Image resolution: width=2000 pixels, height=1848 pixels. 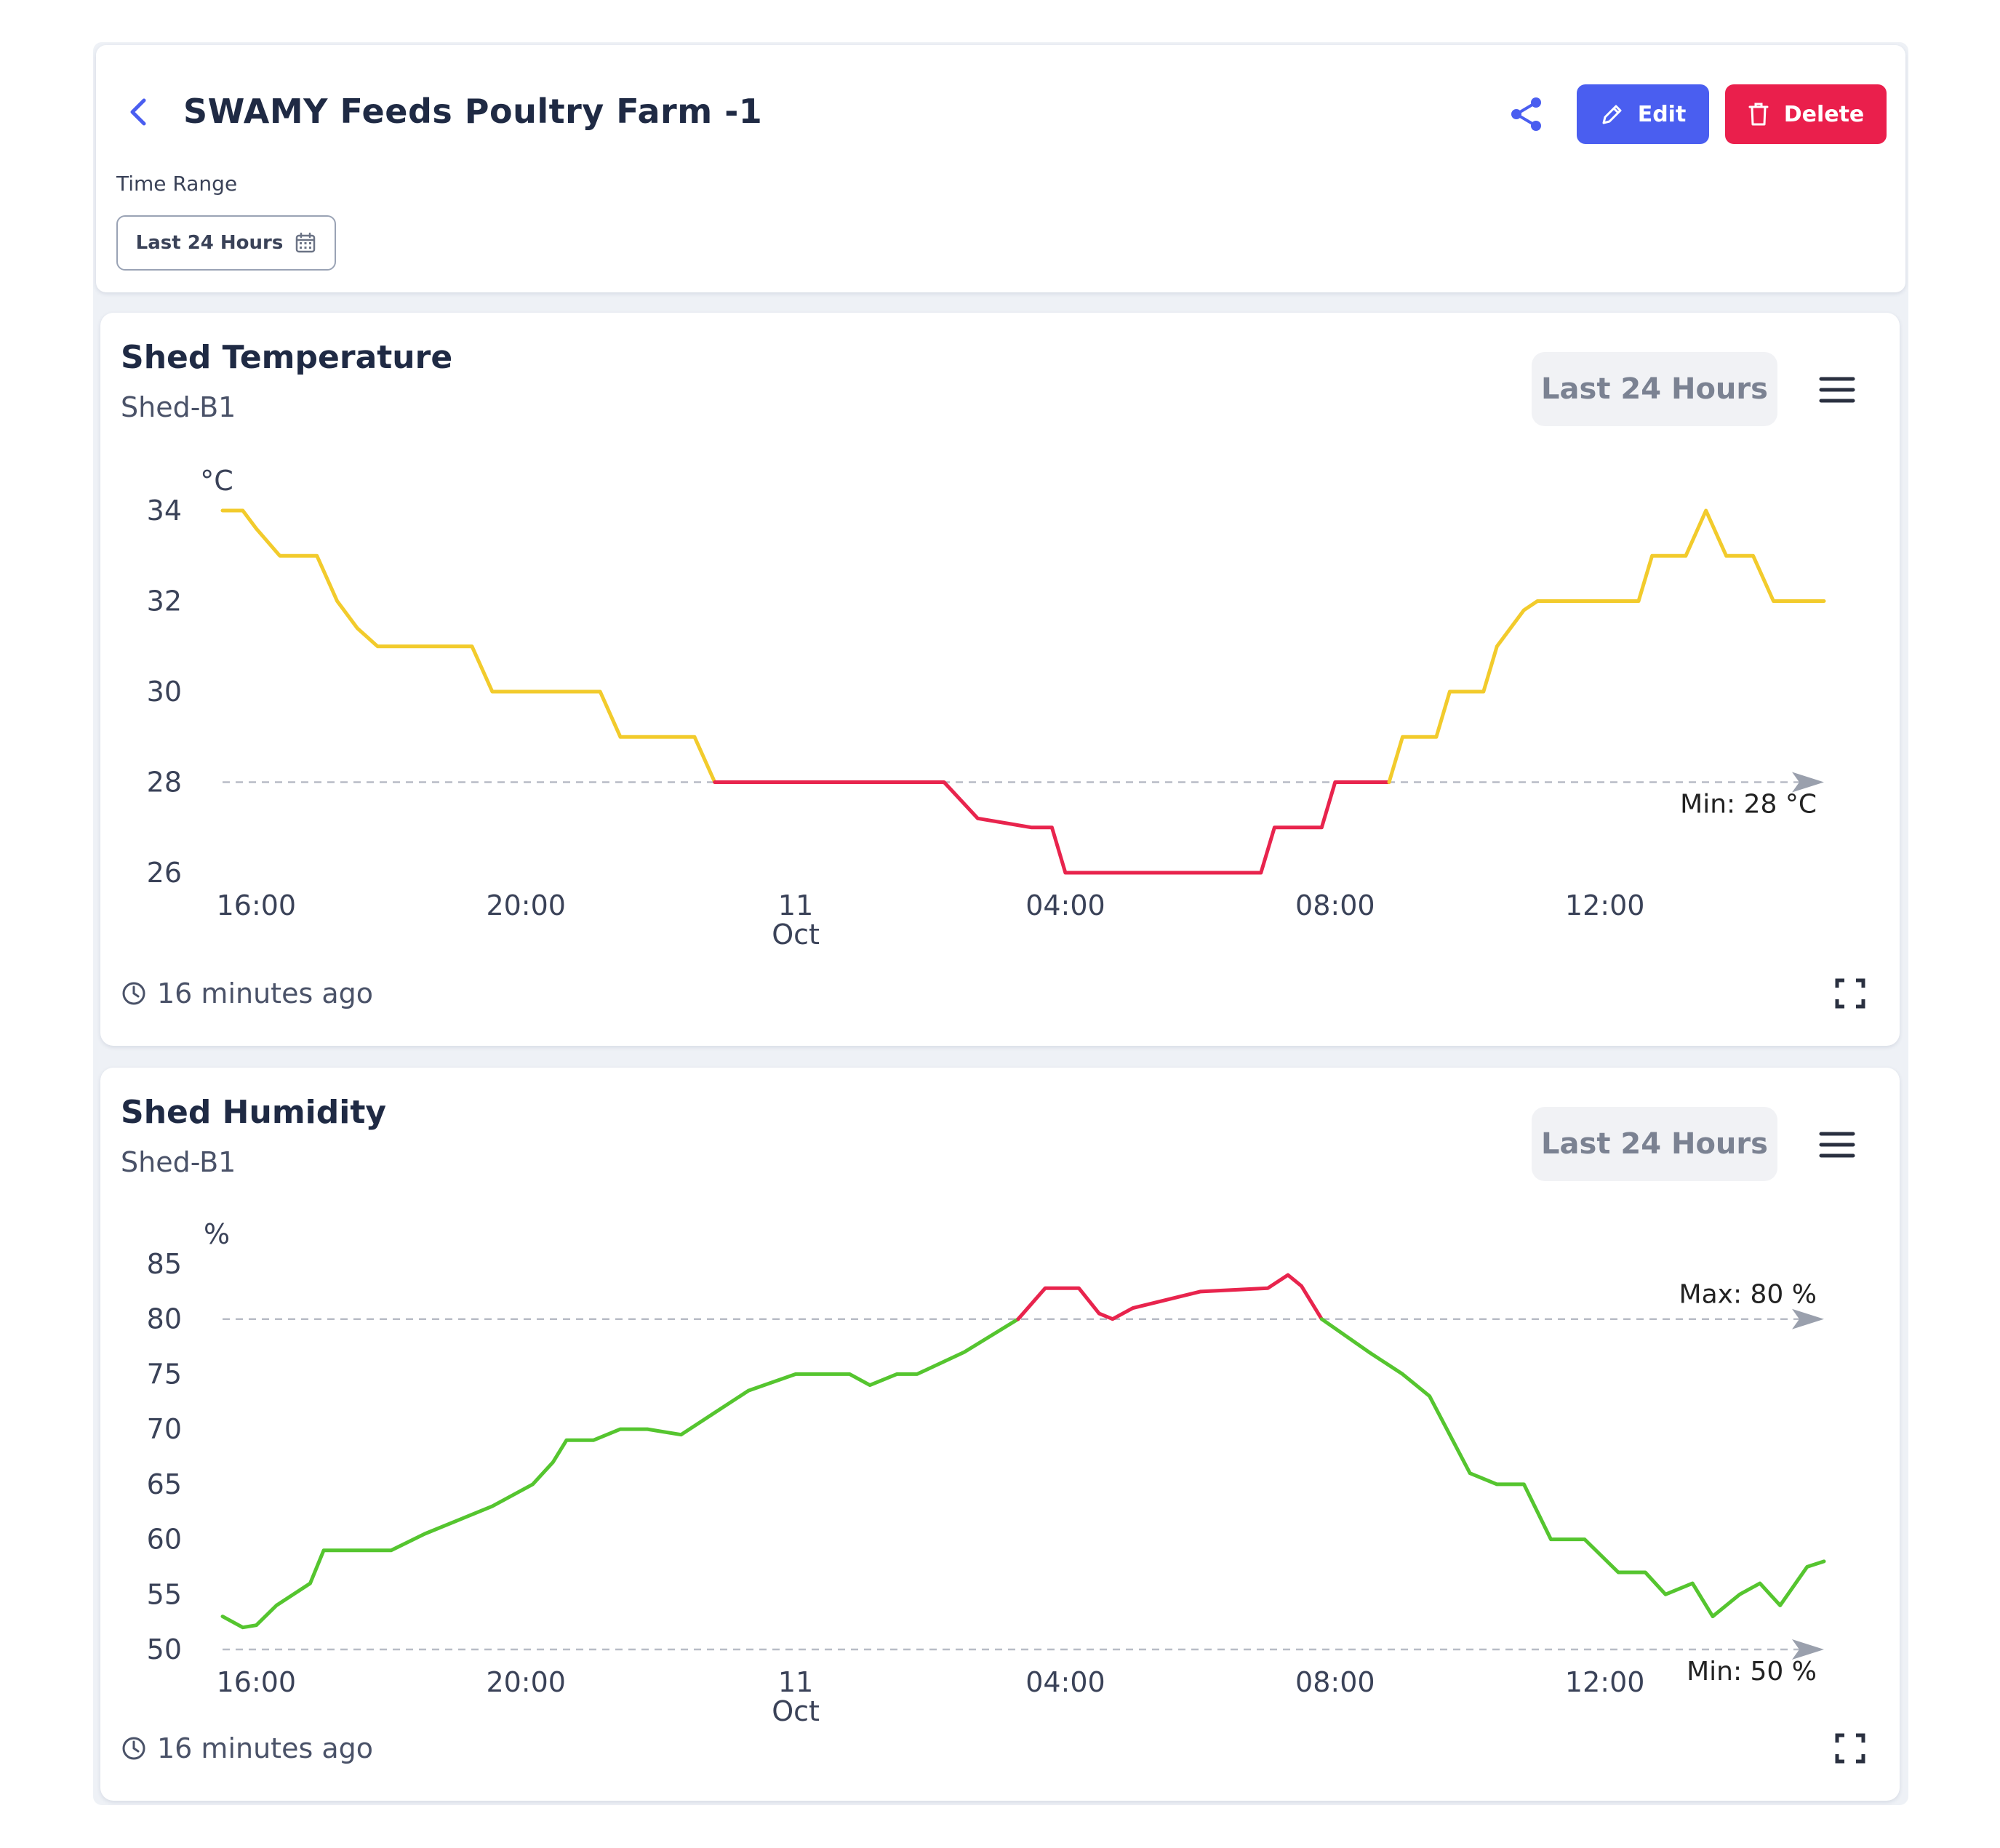 What do you see at coordinates (164, 1484) in the screenshot?
I see `y-tick-label: 65` at bounding box center [164, 1484].